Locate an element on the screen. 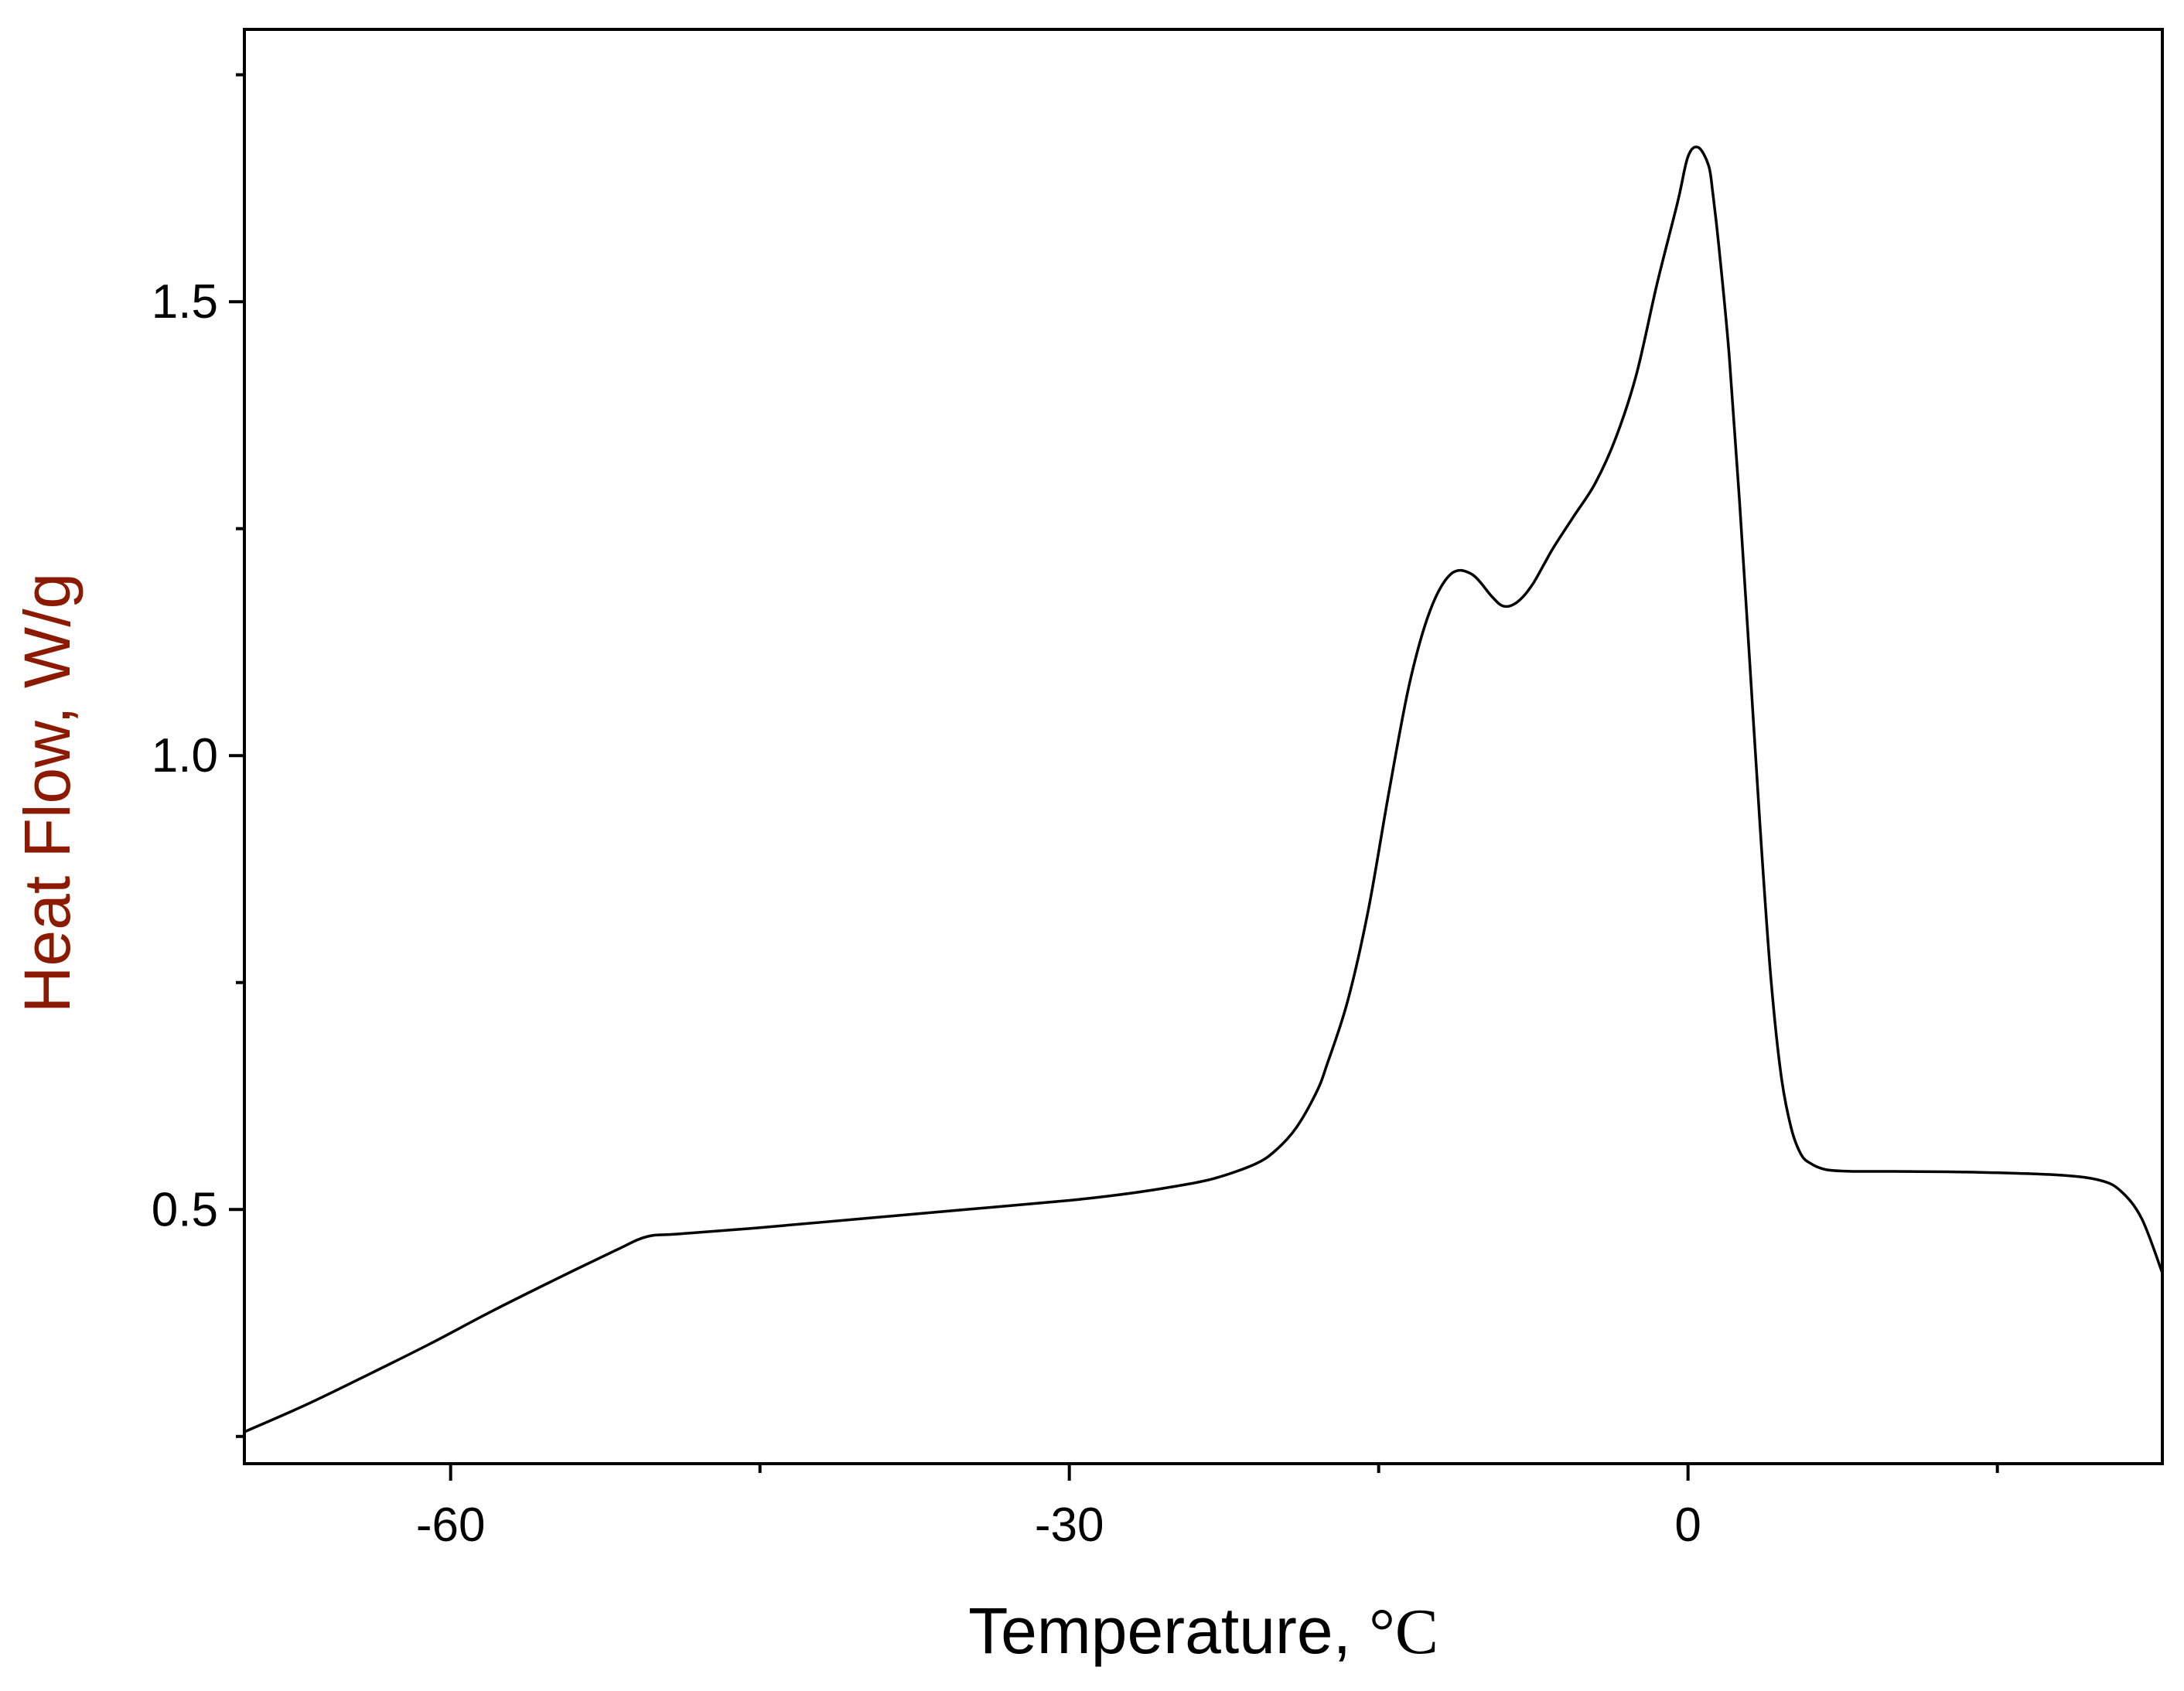  x-axis-title: Temperature, °C is located at coordinates (1203, 1631).